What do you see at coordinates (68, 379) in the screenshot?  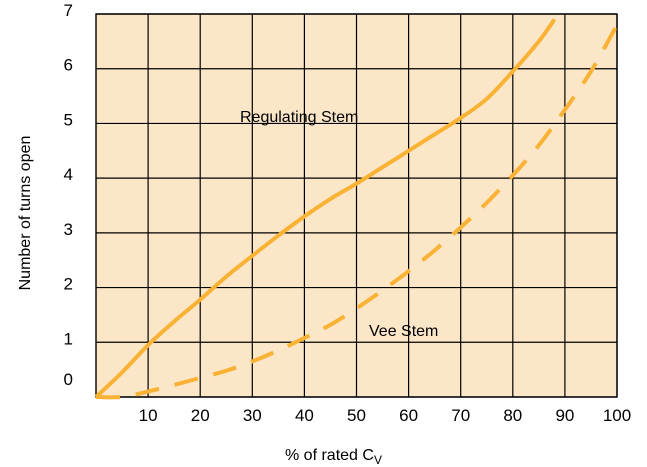 I see `y-tick-label-0: 0` at bounding box center [68, 379].